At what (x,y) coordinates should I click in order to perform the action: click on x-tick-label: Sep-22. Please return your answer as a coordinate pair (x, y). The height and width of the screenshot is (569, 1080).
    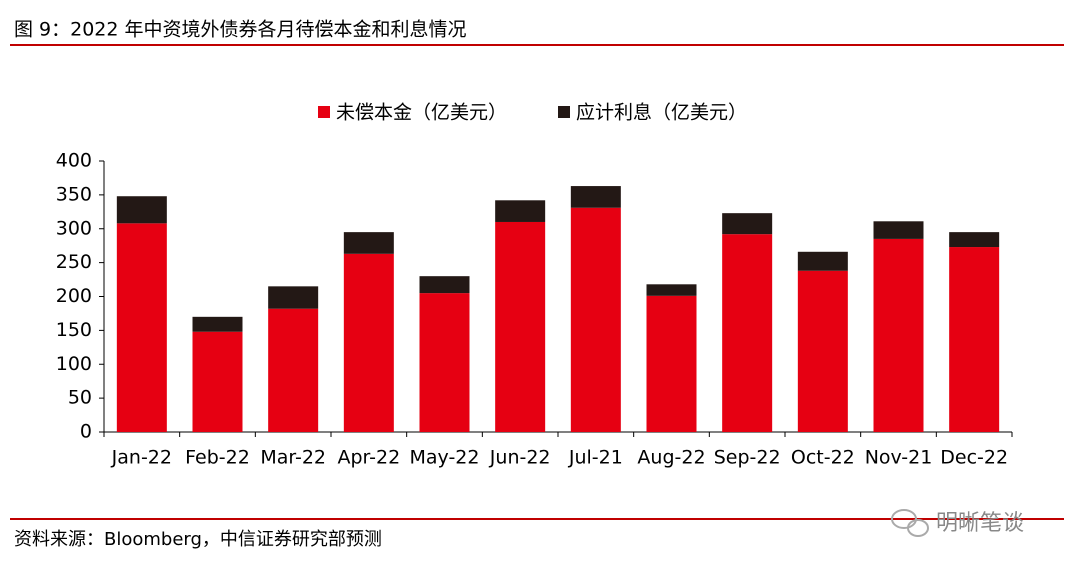
    Looking at the image, I should click on (747, 458).